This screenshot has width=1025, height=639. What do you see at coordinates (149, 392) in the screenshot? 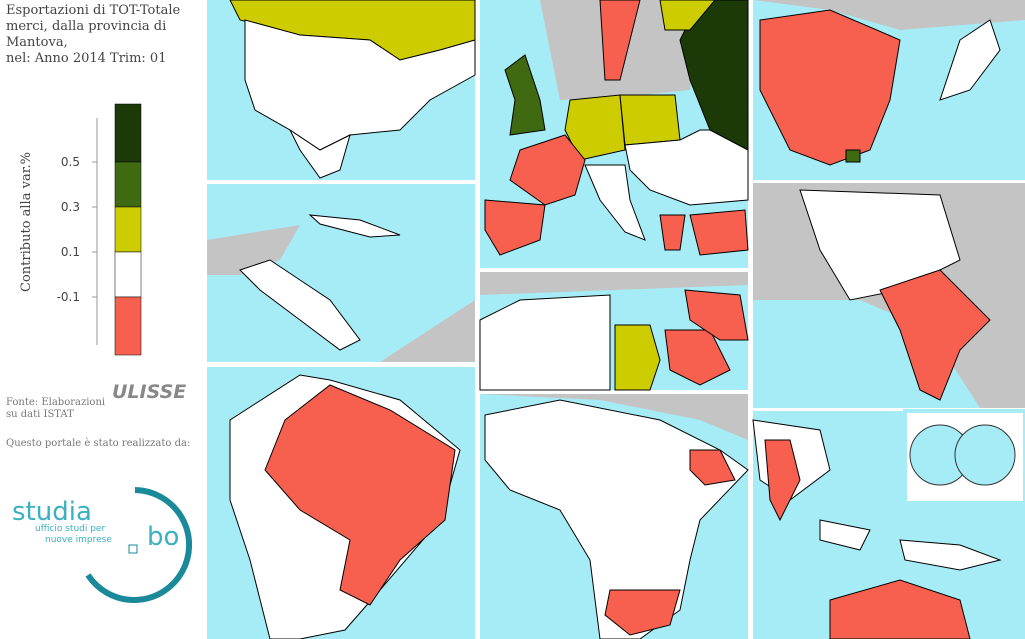
I see `ulisse-logo: ULISSE` at bounding box center [149, 392].